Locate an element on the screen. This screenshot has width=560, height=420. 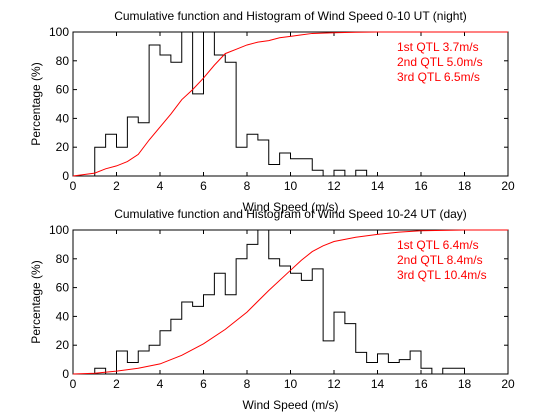
quartile-annotation: 3rd QTL 10.4m/s is located at coordinates (442, 275).